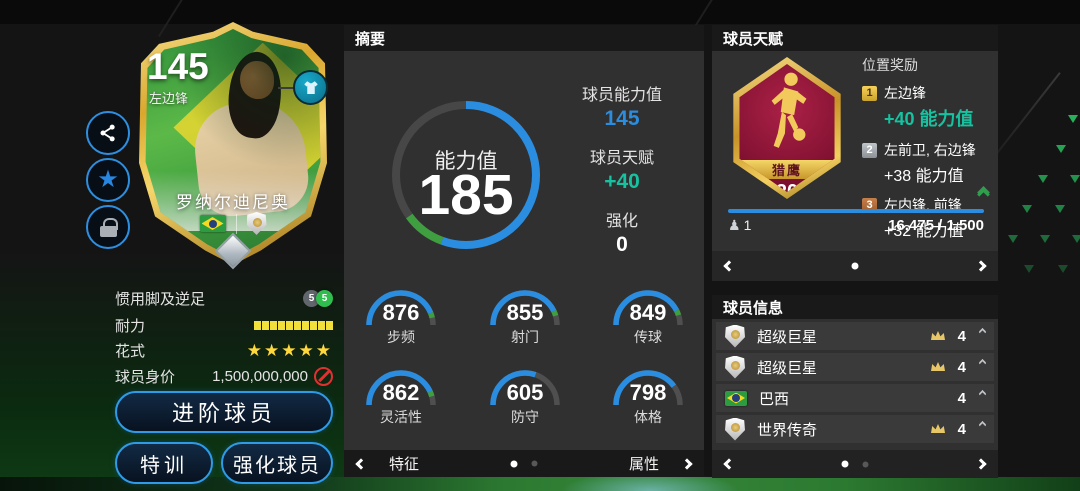 The width and height of the screenshot is (1080, 491). Describe the element at coordinates (160, 299) in the screenshot. I see `foot-label: 惯用脚及逆足` at that location.